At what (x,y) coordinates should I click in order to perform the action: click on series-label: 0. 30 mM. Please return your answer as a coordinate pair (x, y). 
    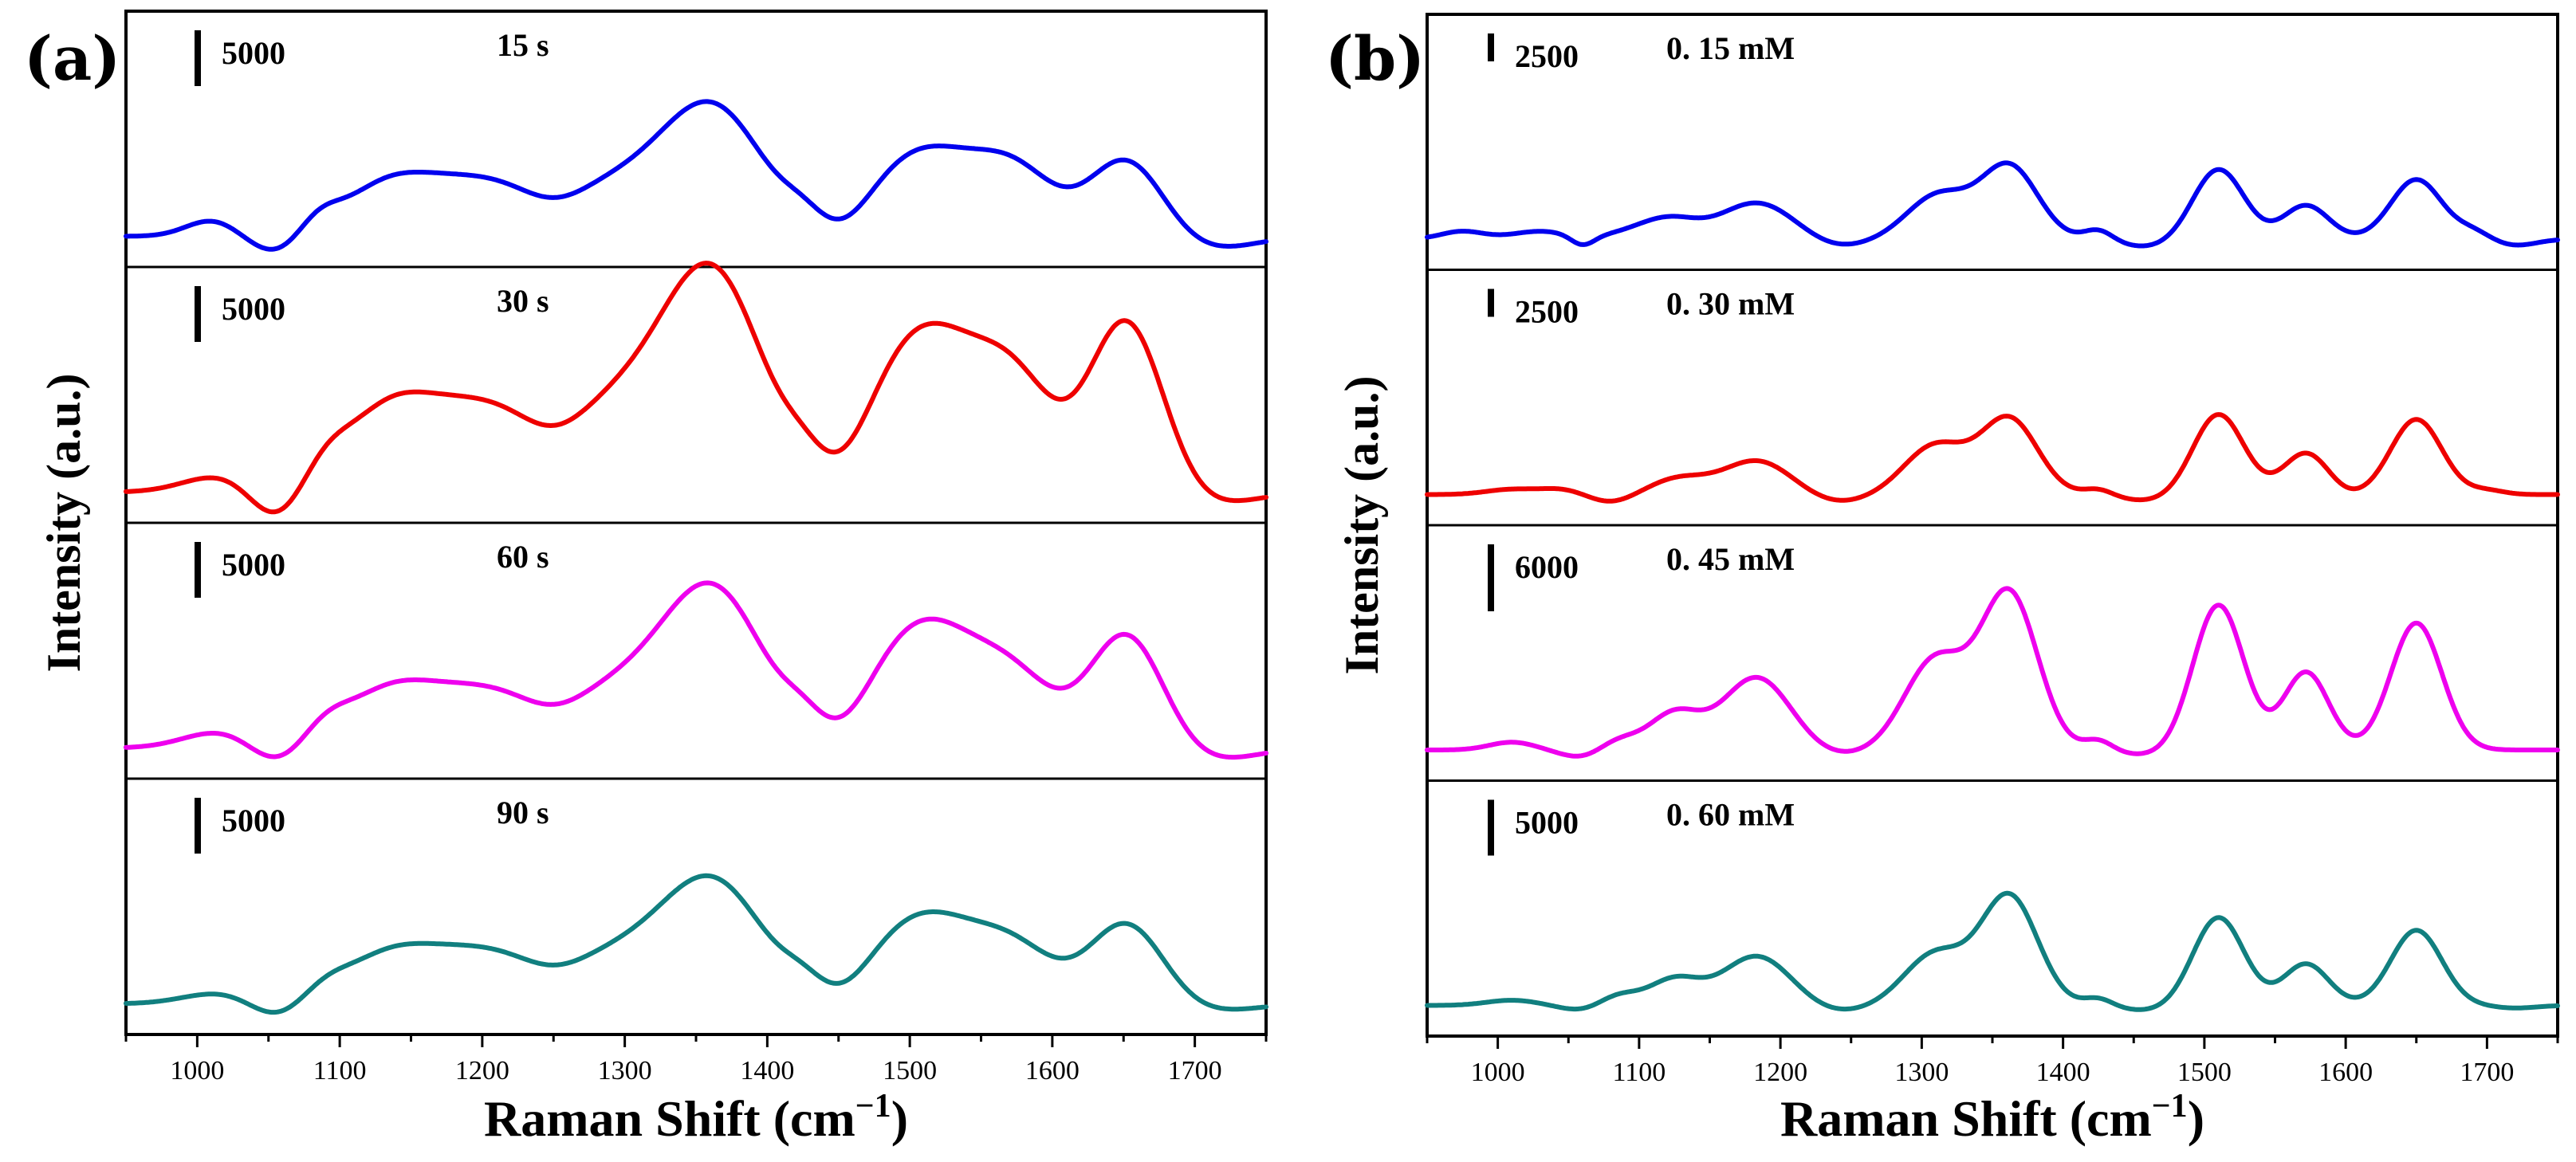
    Looking at the image, I should click on (1731, 304).